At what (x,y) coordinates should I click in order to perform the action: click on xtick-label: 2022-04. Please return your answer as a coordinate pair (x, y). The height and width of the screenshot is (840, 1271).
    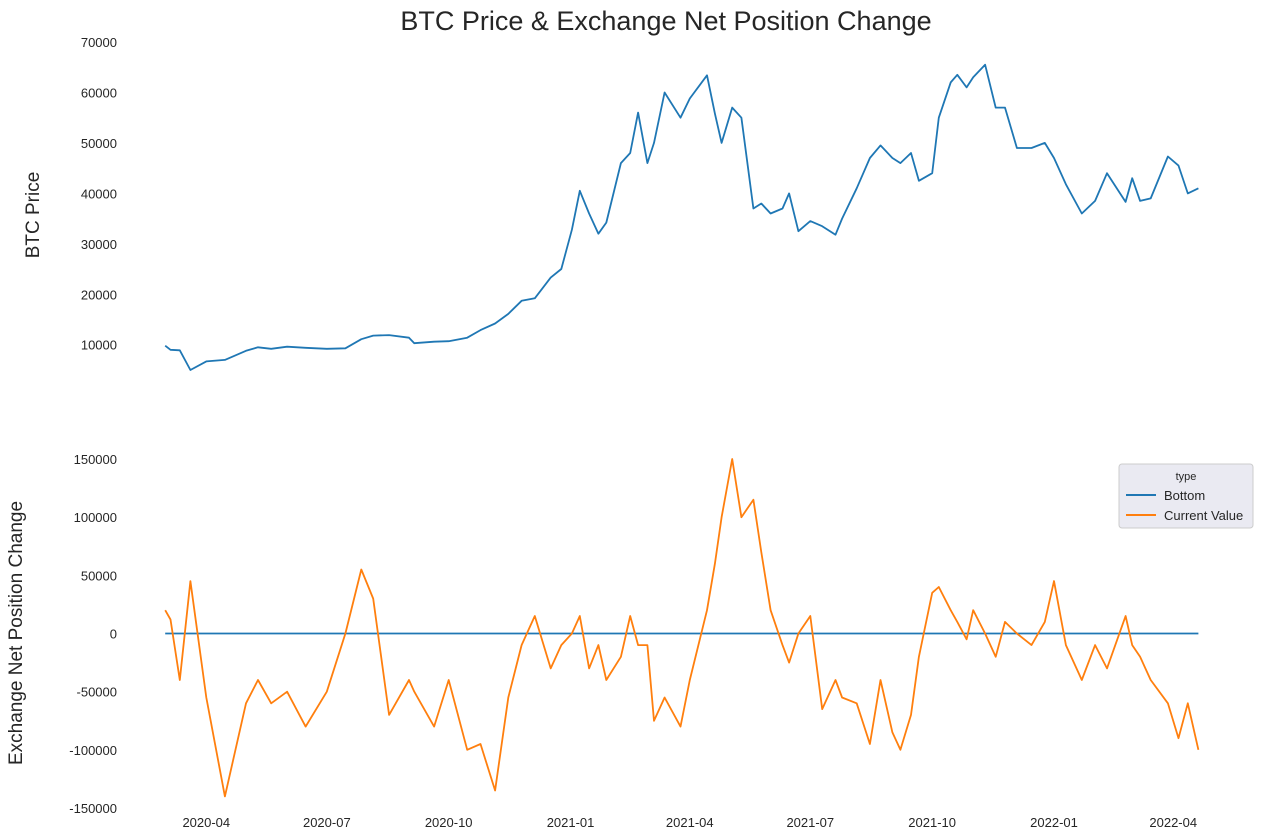
    Looking at the image, I should click on (1173, 822).